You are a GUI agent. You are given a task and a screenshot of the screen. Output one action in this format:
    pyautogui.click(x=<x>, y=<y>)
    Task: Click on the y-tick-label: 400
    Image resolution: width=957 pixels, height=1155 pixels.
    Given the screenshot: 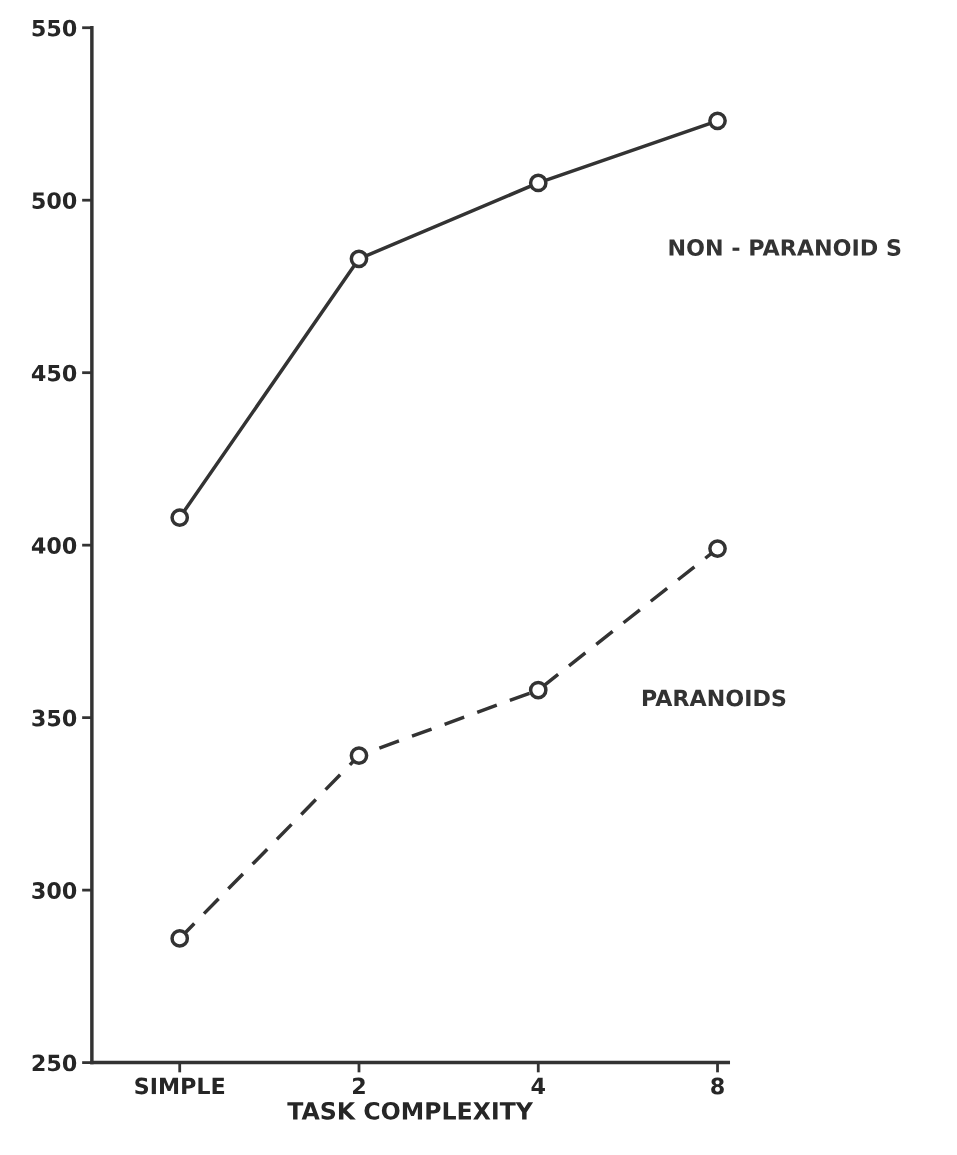 What is the action you would take?
    pyautogui.click(x=54, y=545)
    